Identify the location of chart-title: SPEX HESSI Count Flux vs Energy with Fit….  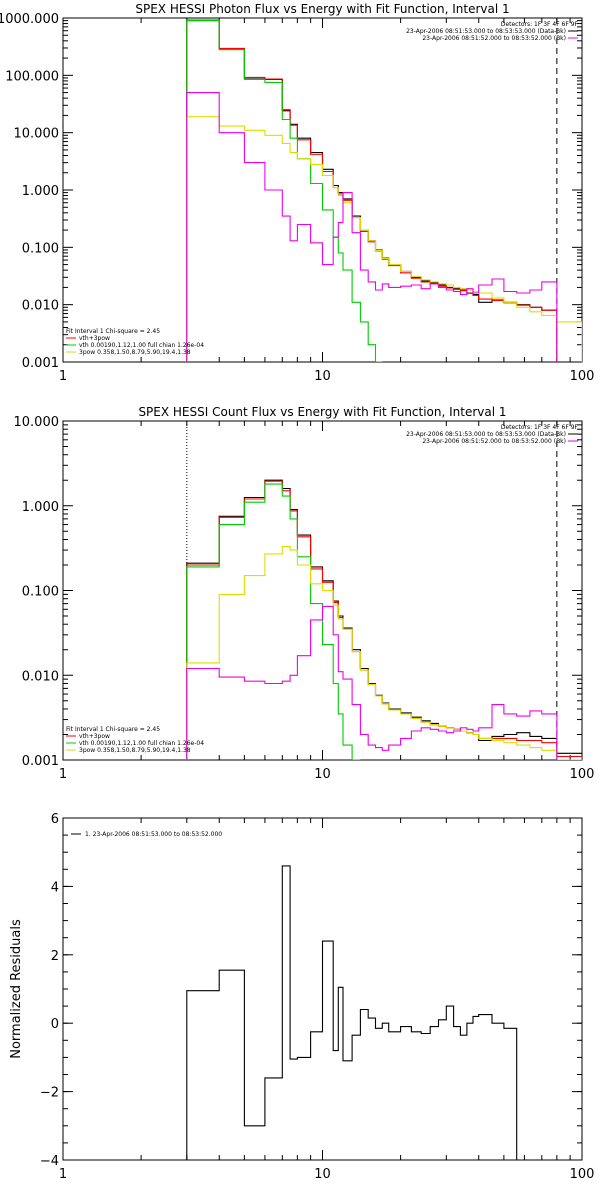
(322, 412).